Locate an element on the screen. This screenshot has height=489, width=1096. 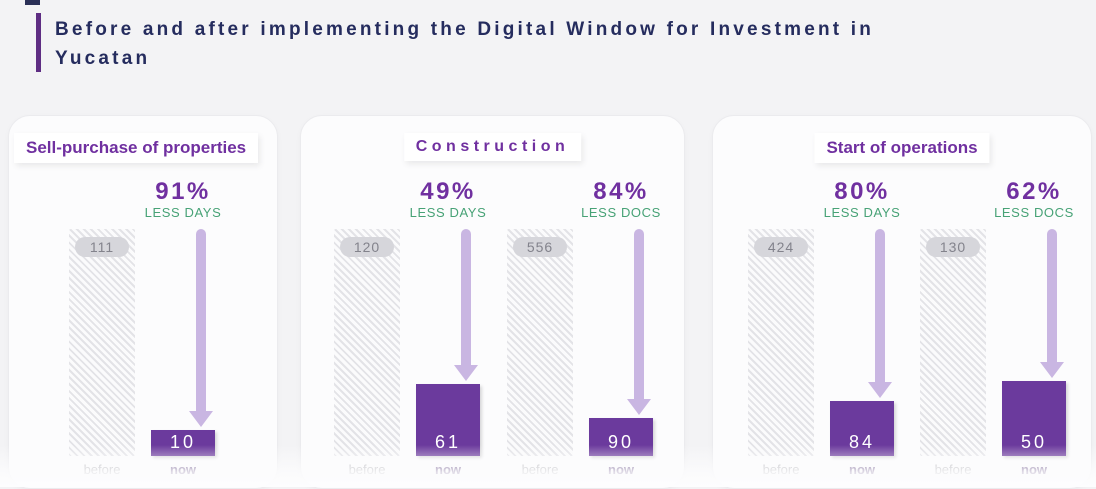
panel-title-label: Sell-purchase of properties is located at coordinates (136, 147).